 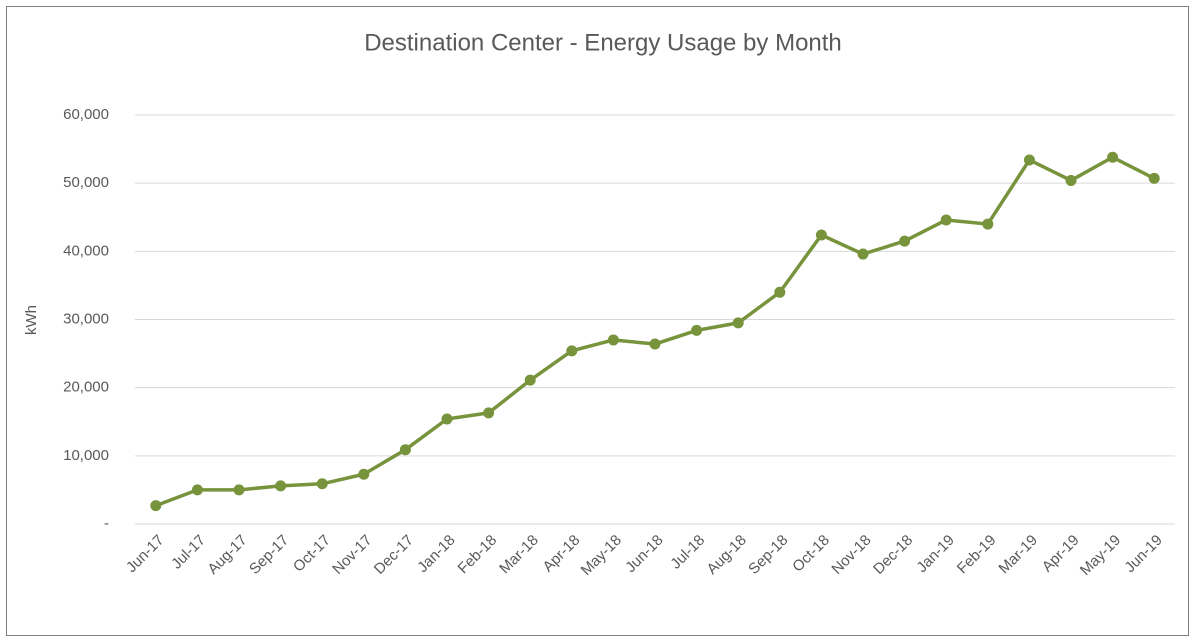 What do you see at coordinates (86, 455) in the screenshot?
I see `y-tick-label: 10,000` at bounding box center [86, 455].